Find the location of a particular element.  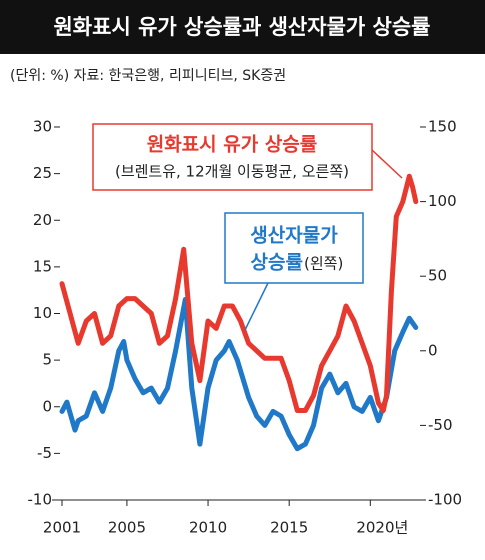

oil-annotation: 원화표시 유가 상승률 (브렌트유, 12개월 이동평균, 오른쪽) is located at coordinates (247, 157).